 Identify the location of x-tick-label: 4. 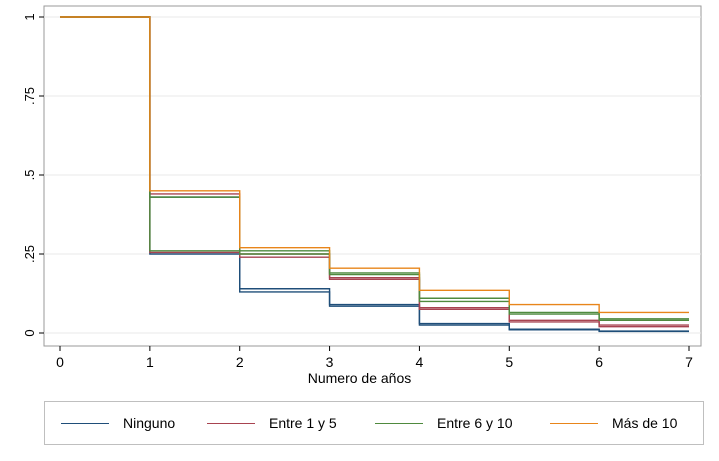
(420, 362).